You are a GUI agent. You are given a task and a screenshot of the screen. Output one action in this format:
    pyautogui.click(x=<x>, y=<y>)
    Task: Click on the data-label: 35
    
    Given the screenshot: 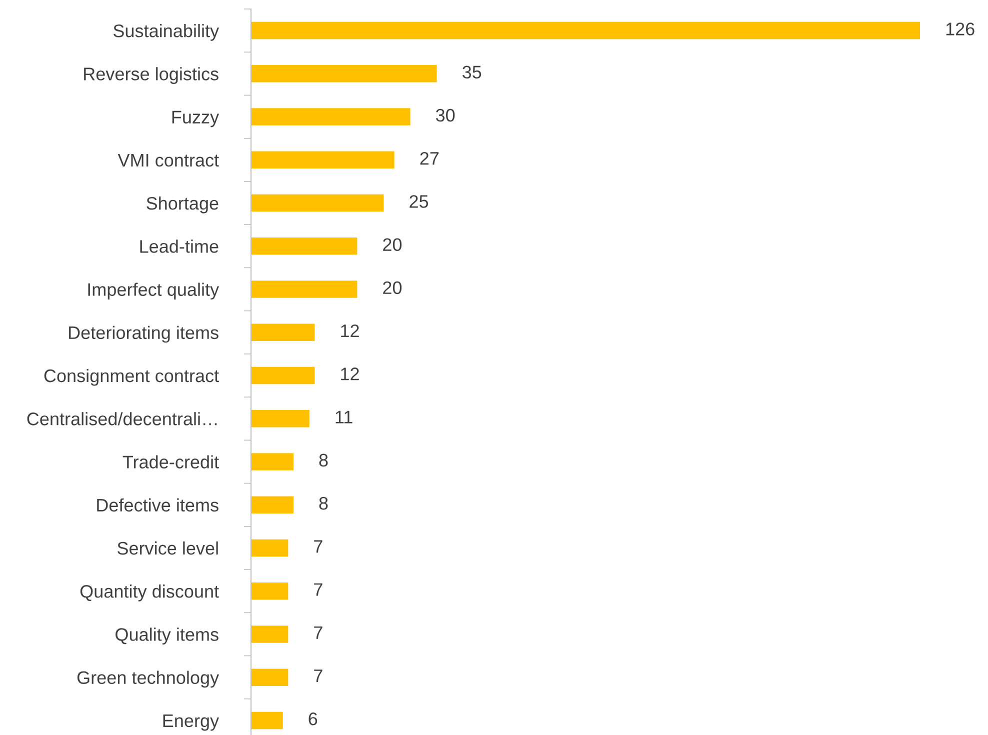 What is the action you would take?
    pyautogui.click(x=472, y=72)
    